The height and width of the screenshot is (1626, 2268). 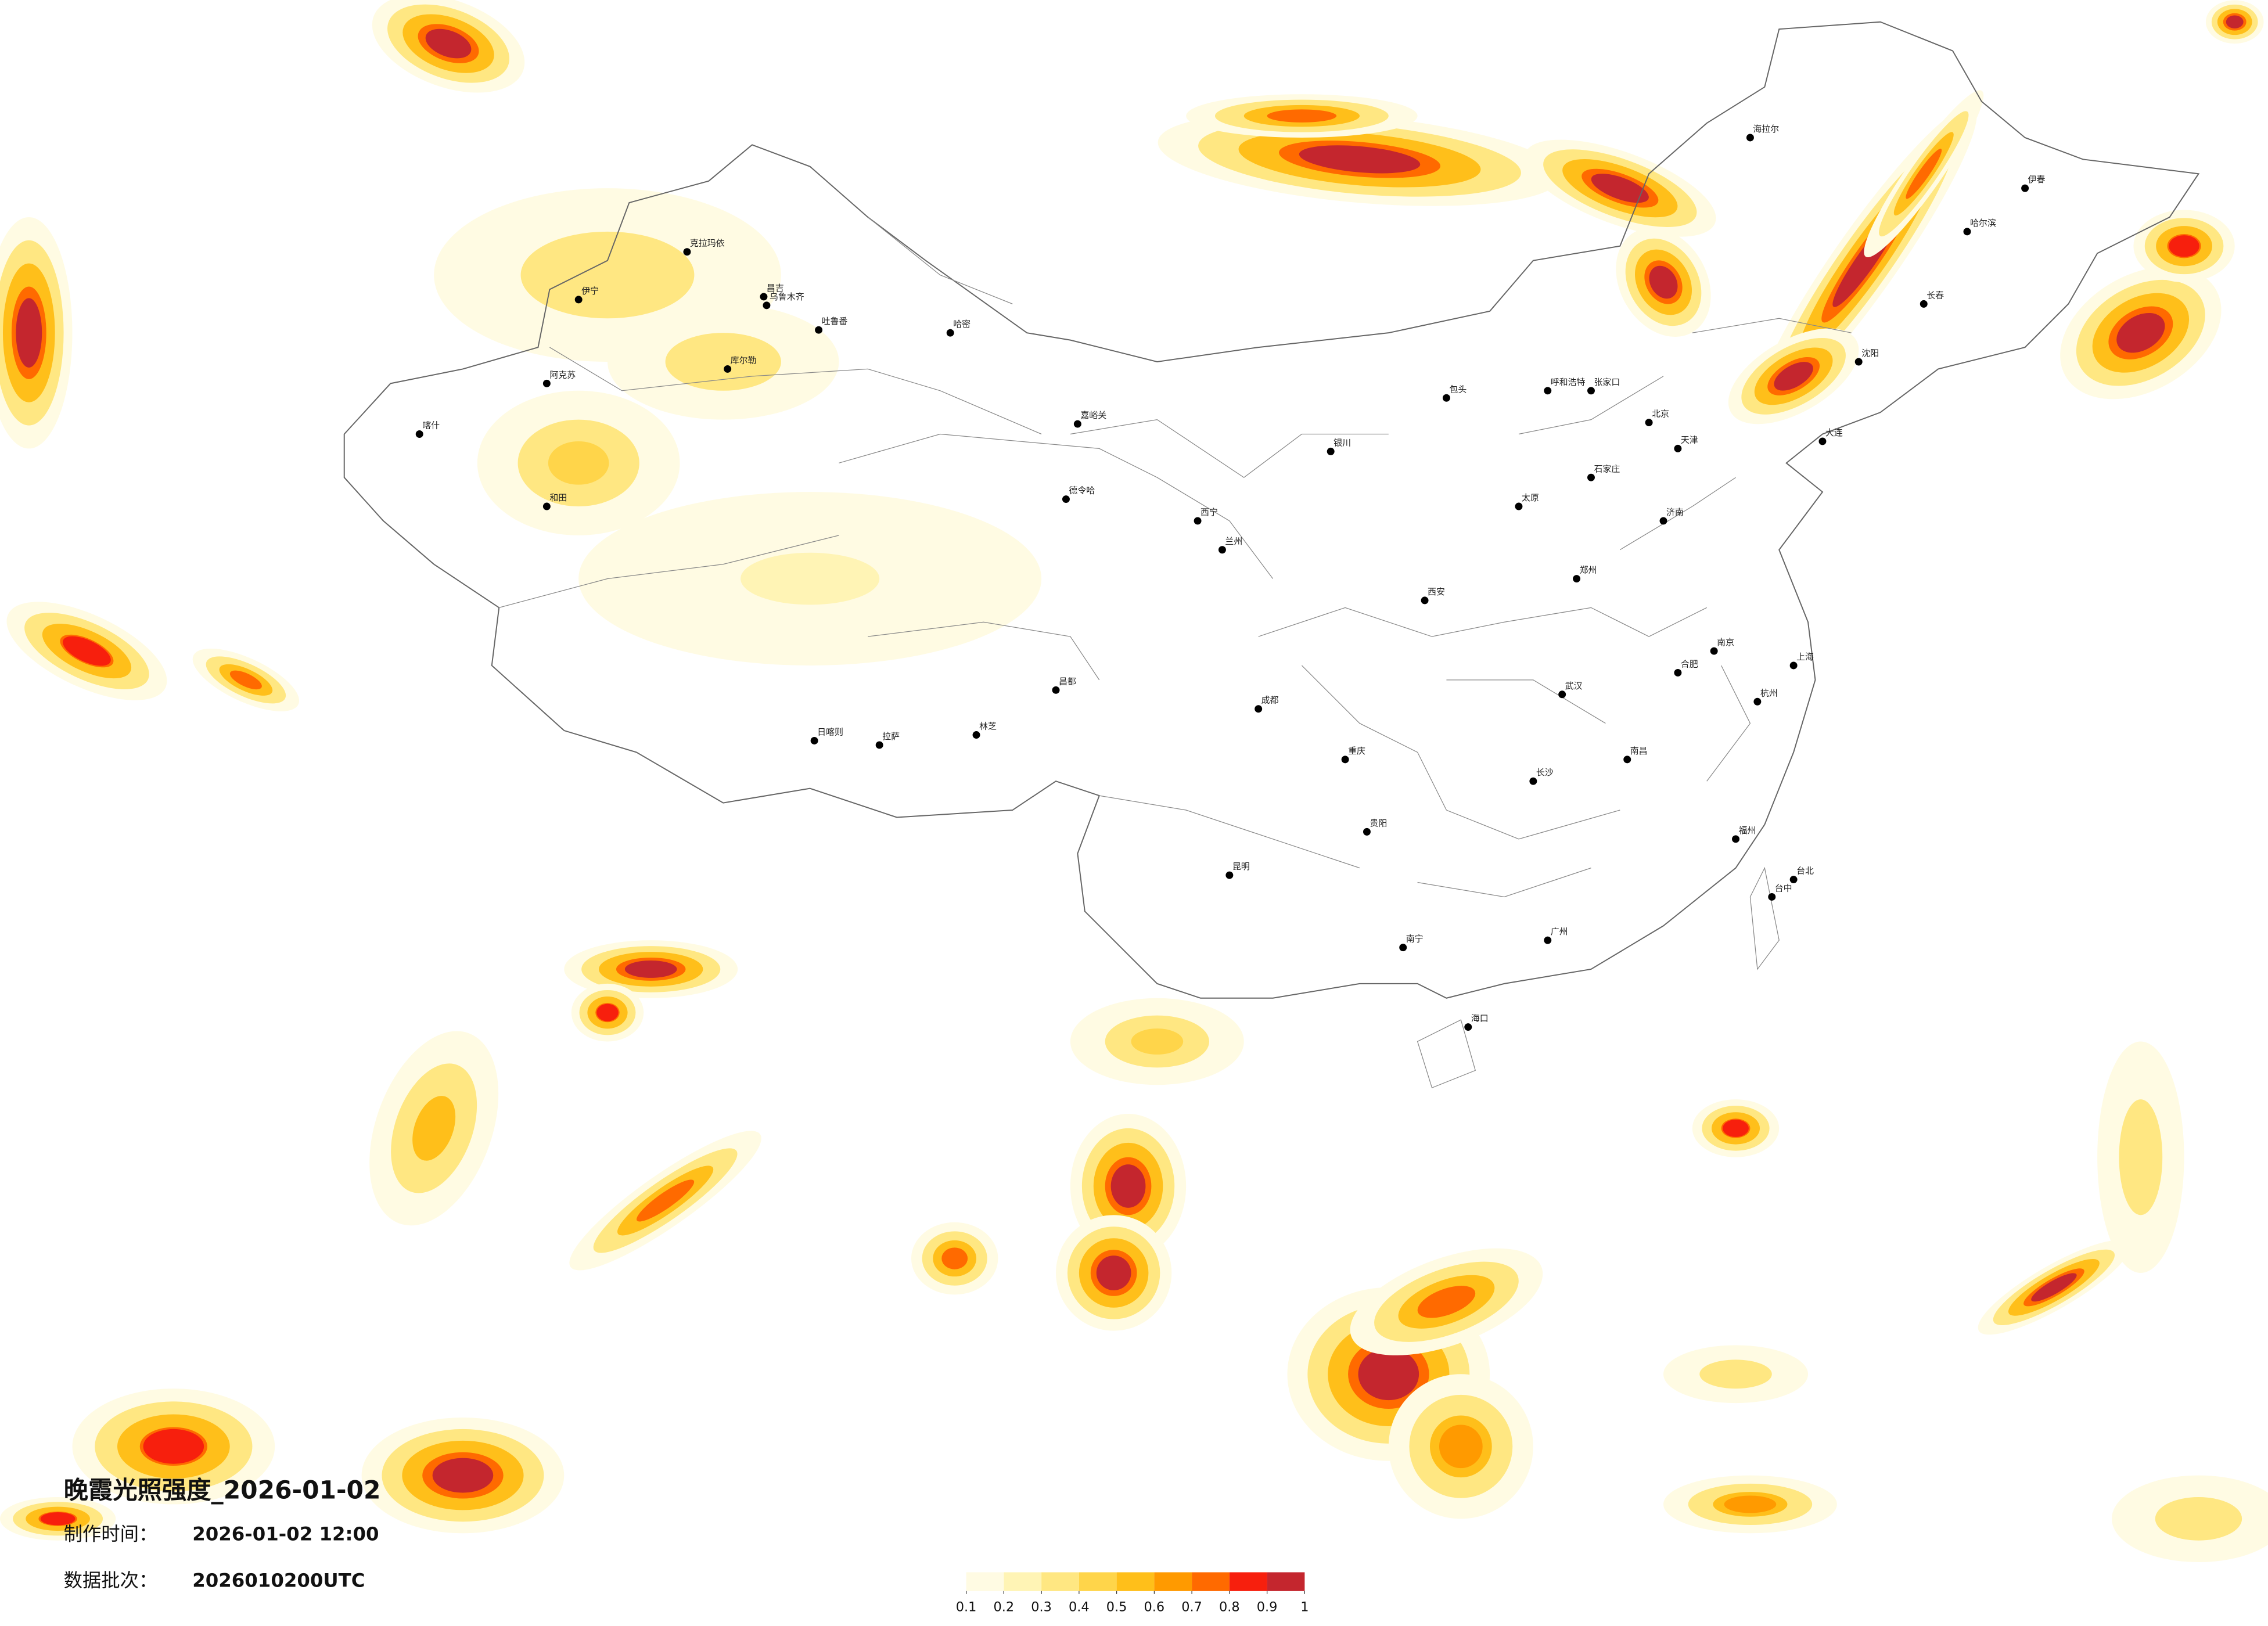 What do you see at coordinates (1480, 1019) in the screenshot?
I see `city-label: 海口` at bounding box center [1480, 1019].